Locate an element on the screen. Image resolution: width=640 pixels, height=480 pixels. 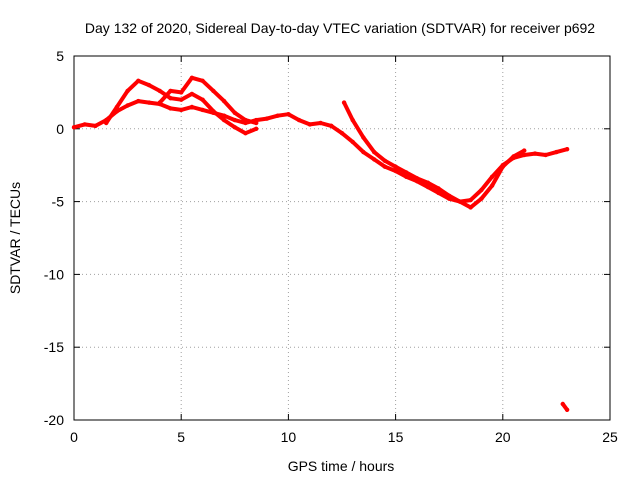
y-tick-label: -10 is located at coordinates (54, 274).